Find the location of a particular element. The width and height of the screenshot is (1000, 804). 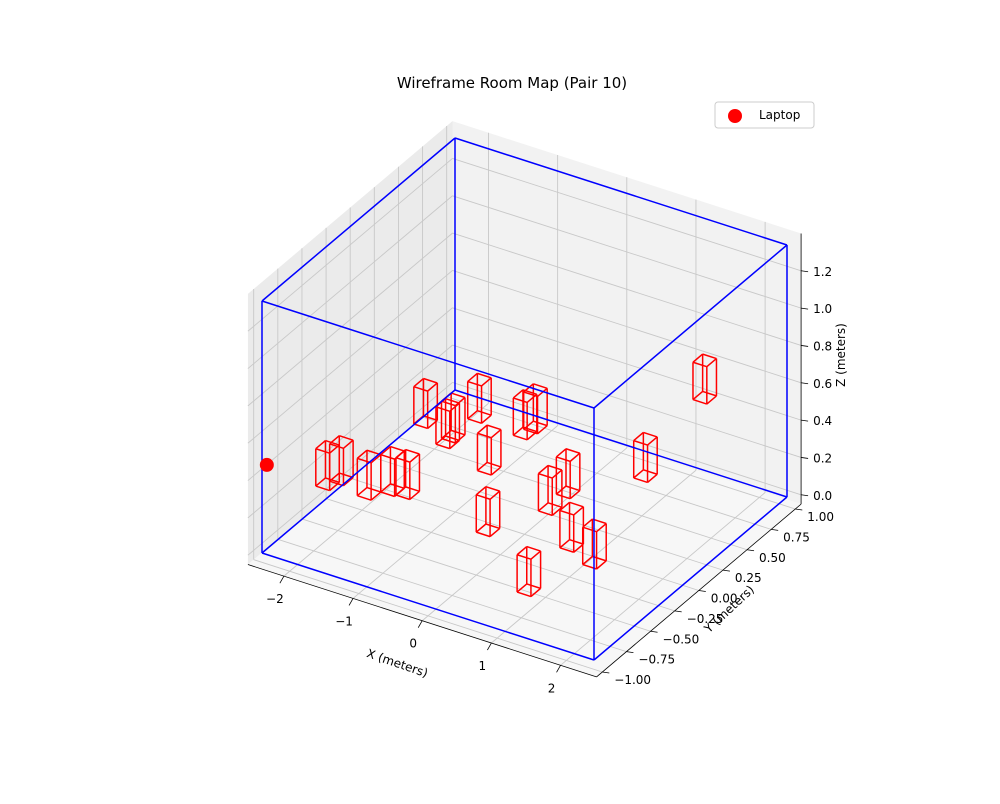

z-tick-label-5: 1.0 is located at coordinates (822, 309).